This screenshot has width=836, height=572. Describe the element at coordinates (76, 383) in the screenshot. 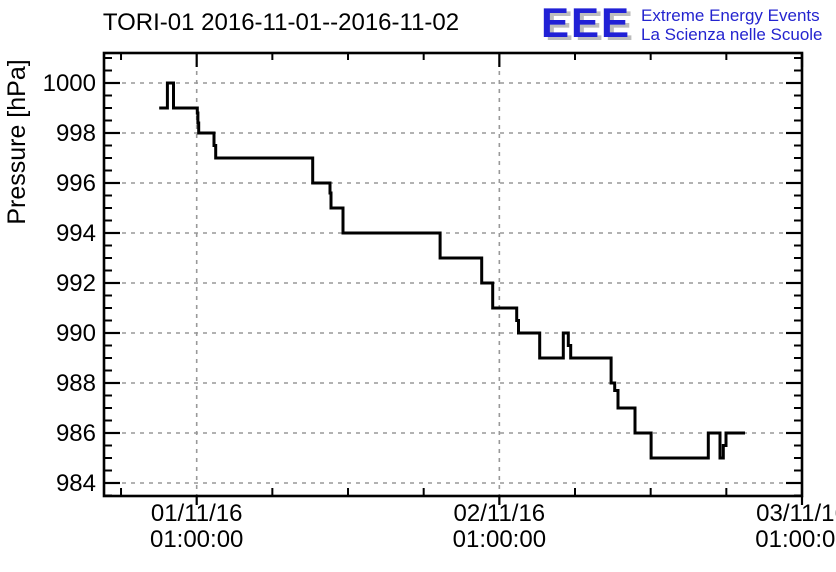

I see `y-tick-label: 988` at that location.